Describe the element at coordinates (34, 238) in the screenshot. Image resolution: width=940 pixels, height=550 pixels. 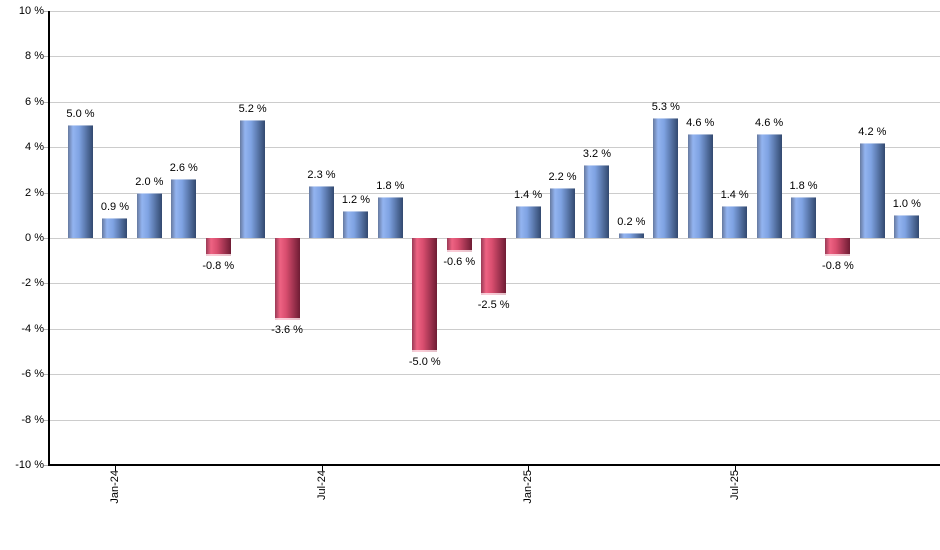
I see `y-tick-label: 0 %` at that location.